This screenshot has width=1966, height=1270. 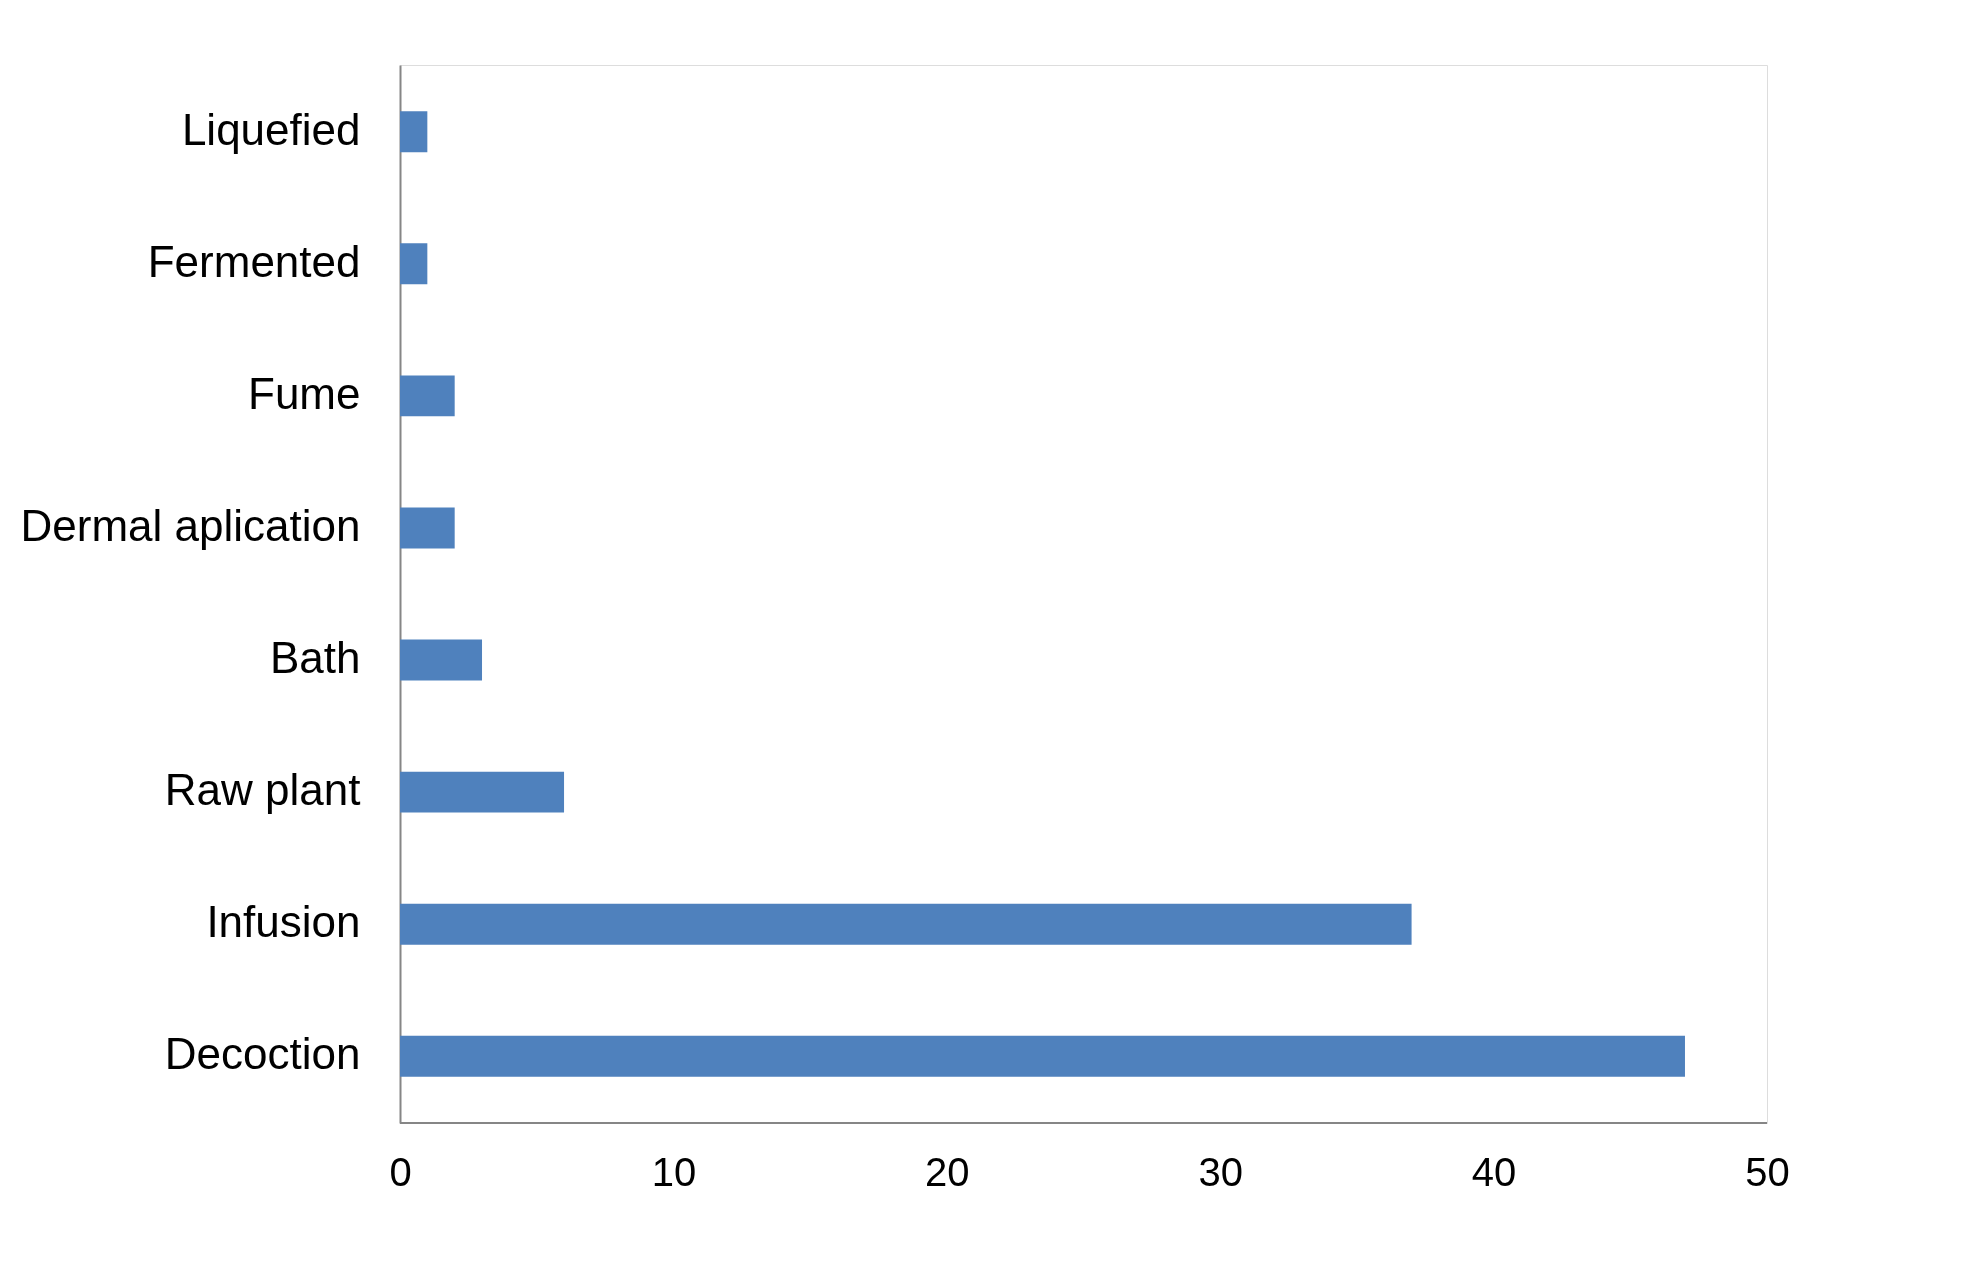 What do you see at coordinates (947, 1171) in the screenshot?
I see `x-tick-label: 20` at bounding box center [947, 1171].